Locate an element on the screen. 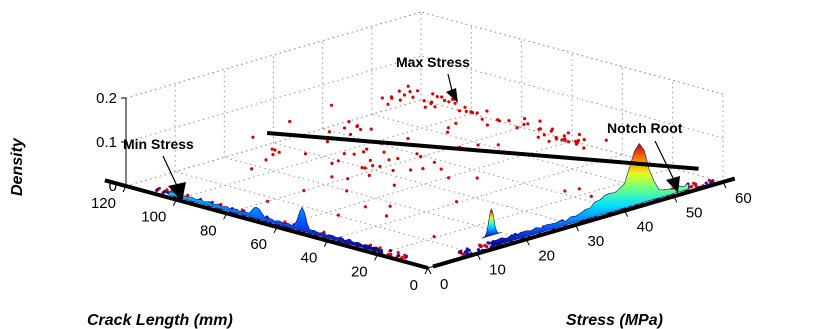 The image size is (814, 329). stress-axis-label: Stress (MPa) is located at coordinates (614, 320).